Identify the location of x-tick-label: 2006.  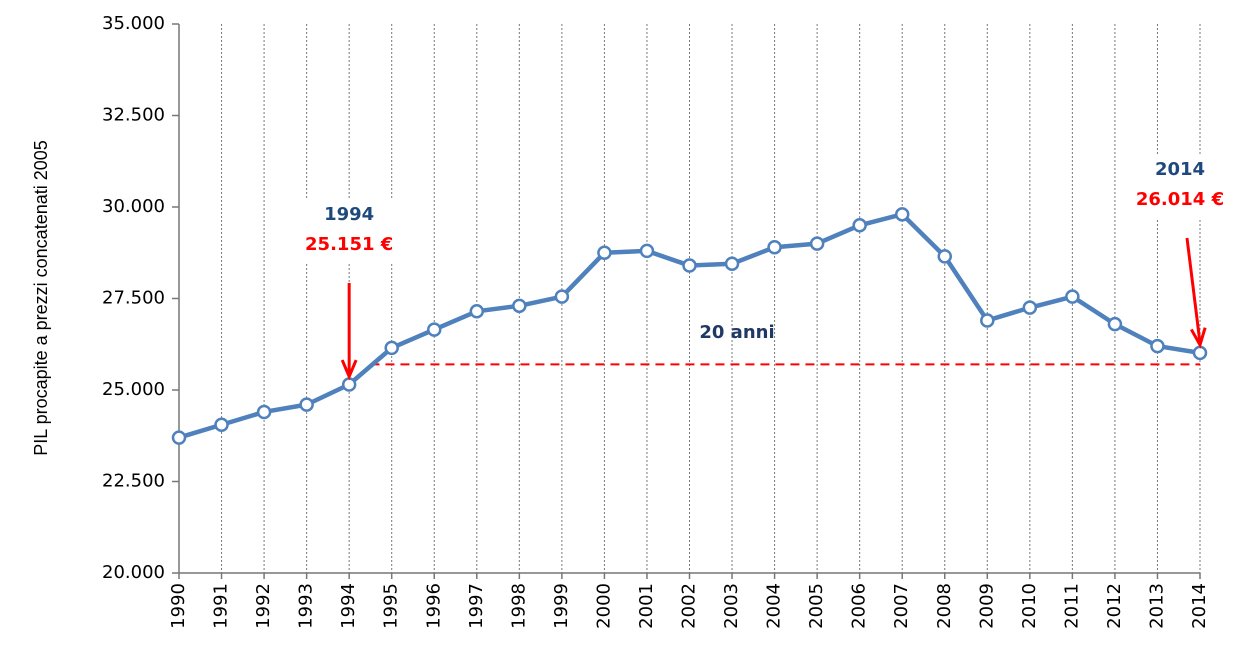
(859, 606).